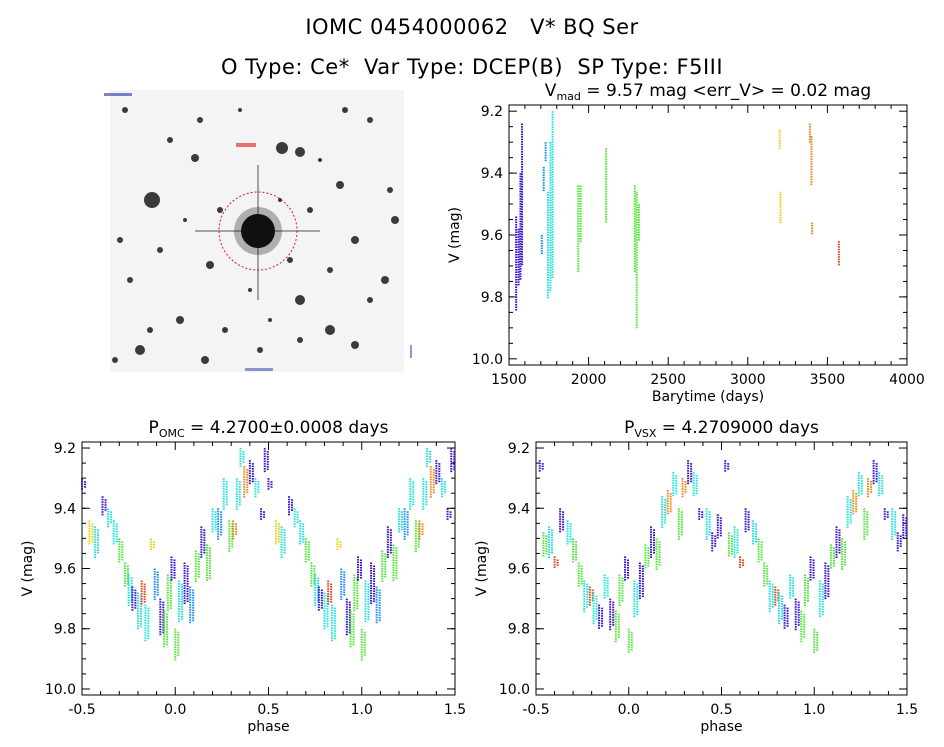 This screenshot has height=747, width=944. Describe the element at coordinates (850, 502) in the screenshot. I see `data-point-23-1b` at that location.